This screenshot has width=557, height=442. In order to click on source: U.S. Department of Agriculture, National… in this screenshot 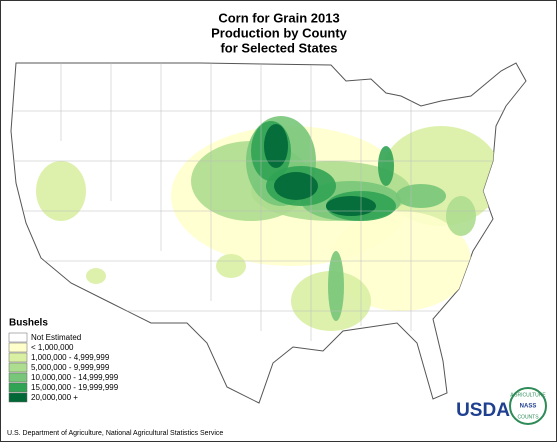, I will do `click(115, 433)`.